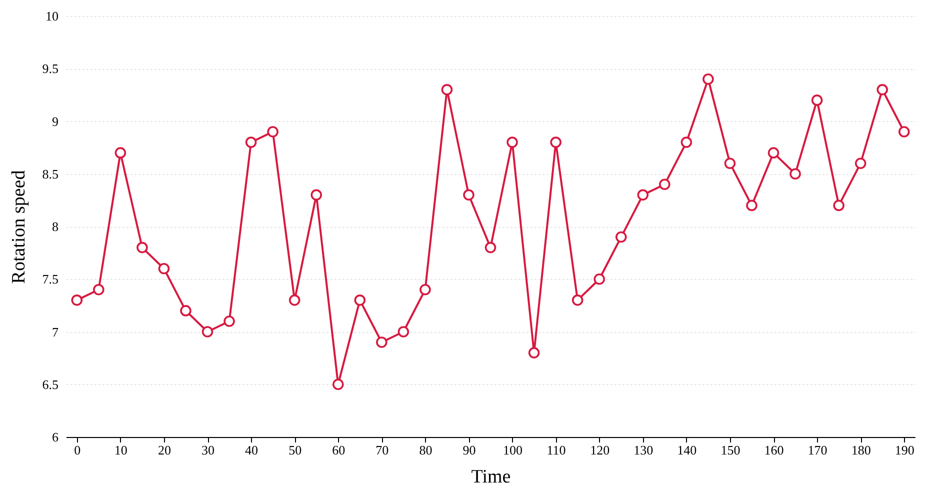  I want to click on x-tick-label: 170, so click(818, 450).